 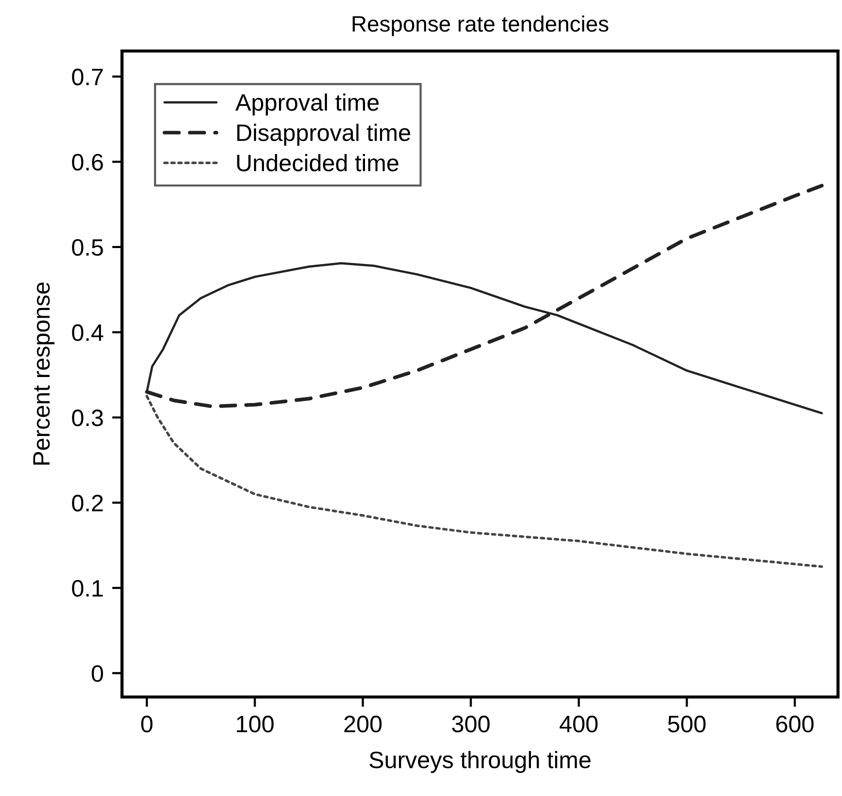 What do you see at coordinates (87, 247) in the screenshot?
I see `y-tick-label: 0.5` at bounding box center [87, 247].